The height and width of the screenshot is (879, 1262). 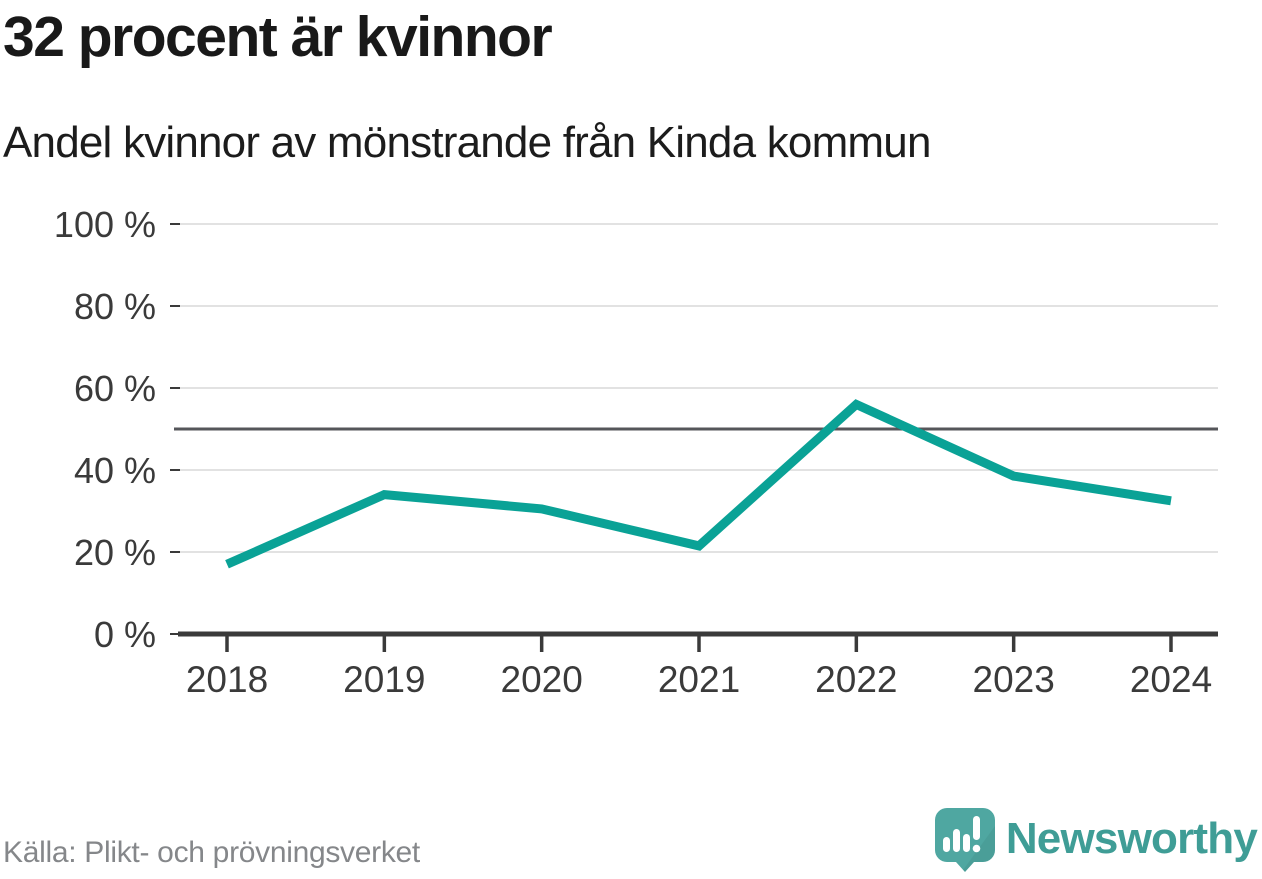 What do you see at coordinates (1171, 679) in the screenshot?
I see `x-axis-label: 2024` at bounding box center [1171, 679].